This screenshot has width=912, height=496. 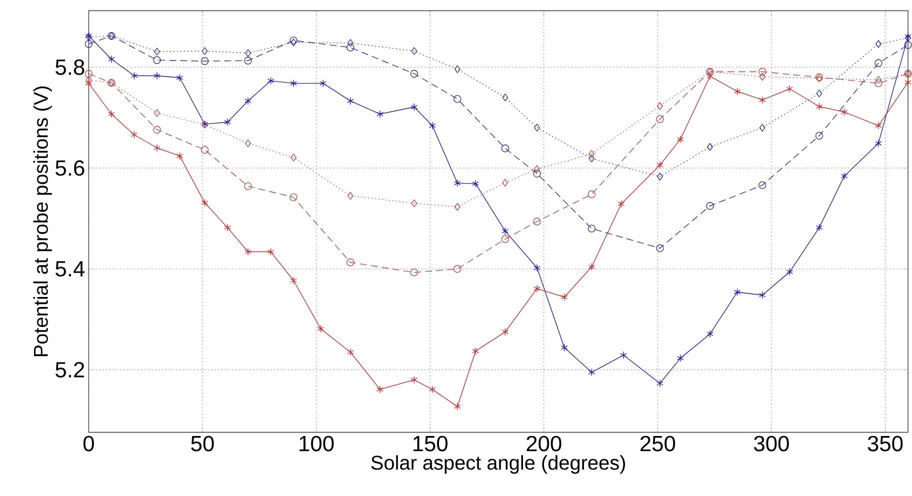 What do you see at coordinates (658, 444) in the screenshot?
I see `x-tick-label: 250` at bounding box center [658, 444].